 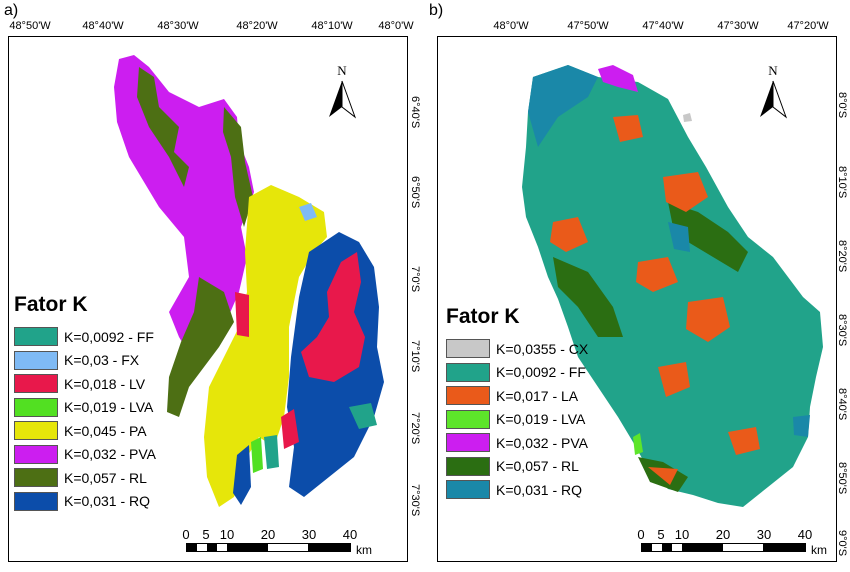 I want to click on legend-item: K=0,0092 - FF, so click(x=85, y=337).